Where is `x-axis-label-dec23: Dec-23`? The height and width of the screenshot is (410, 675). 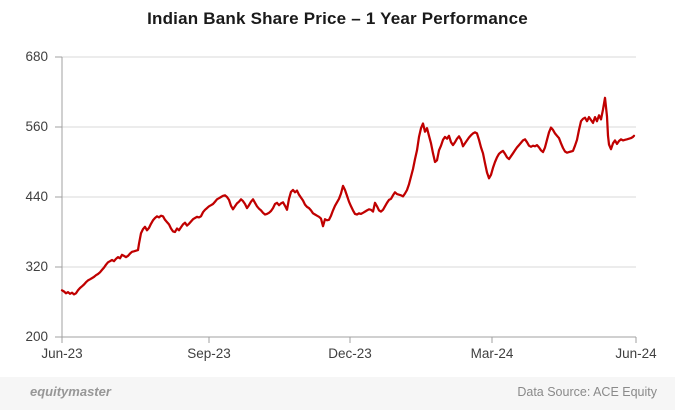
x-axis-label-dec23: Dec-23 is located at coordinates (350, 353).